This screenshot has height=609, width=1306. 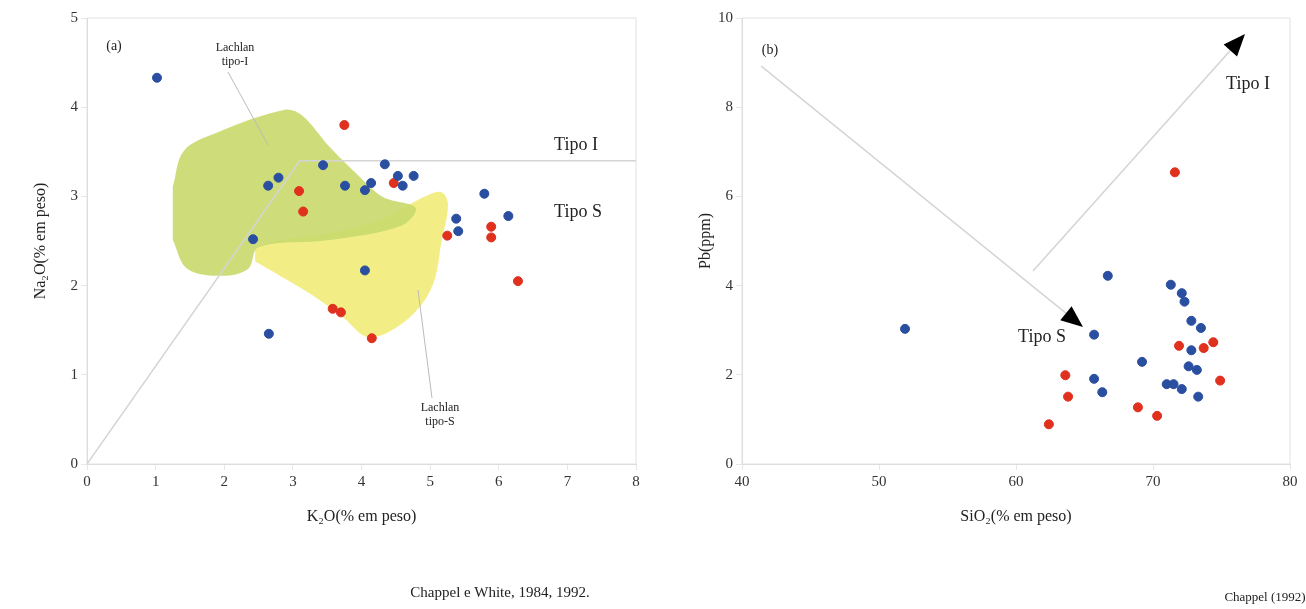 What do you see at coordinates (704, 241) in the screenshot?
I see `y-axis-title: Pb(ppm)` at bounding box center [704, 241].